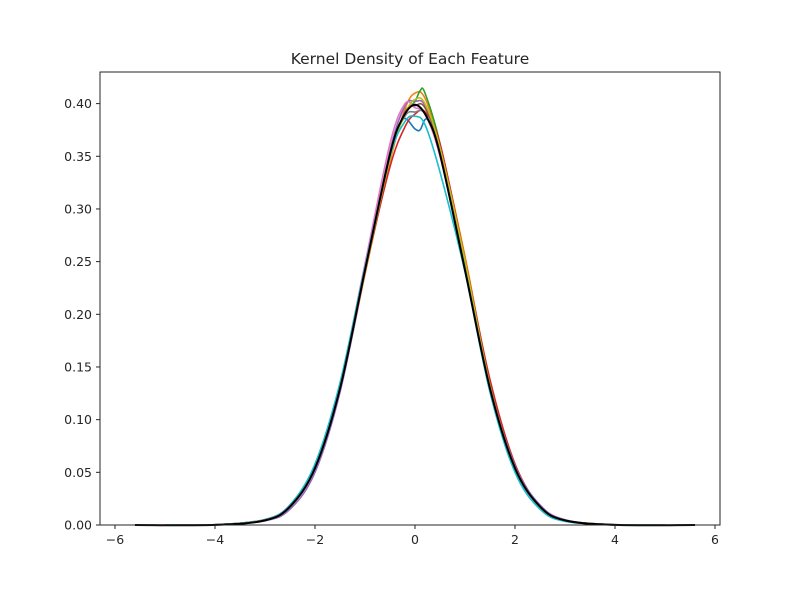 The height and width of the screenshot is (604, 800). Describe the element at coordinates (78, 314) in the screenshot. I see `y-tick-label: 0.20` at that location.